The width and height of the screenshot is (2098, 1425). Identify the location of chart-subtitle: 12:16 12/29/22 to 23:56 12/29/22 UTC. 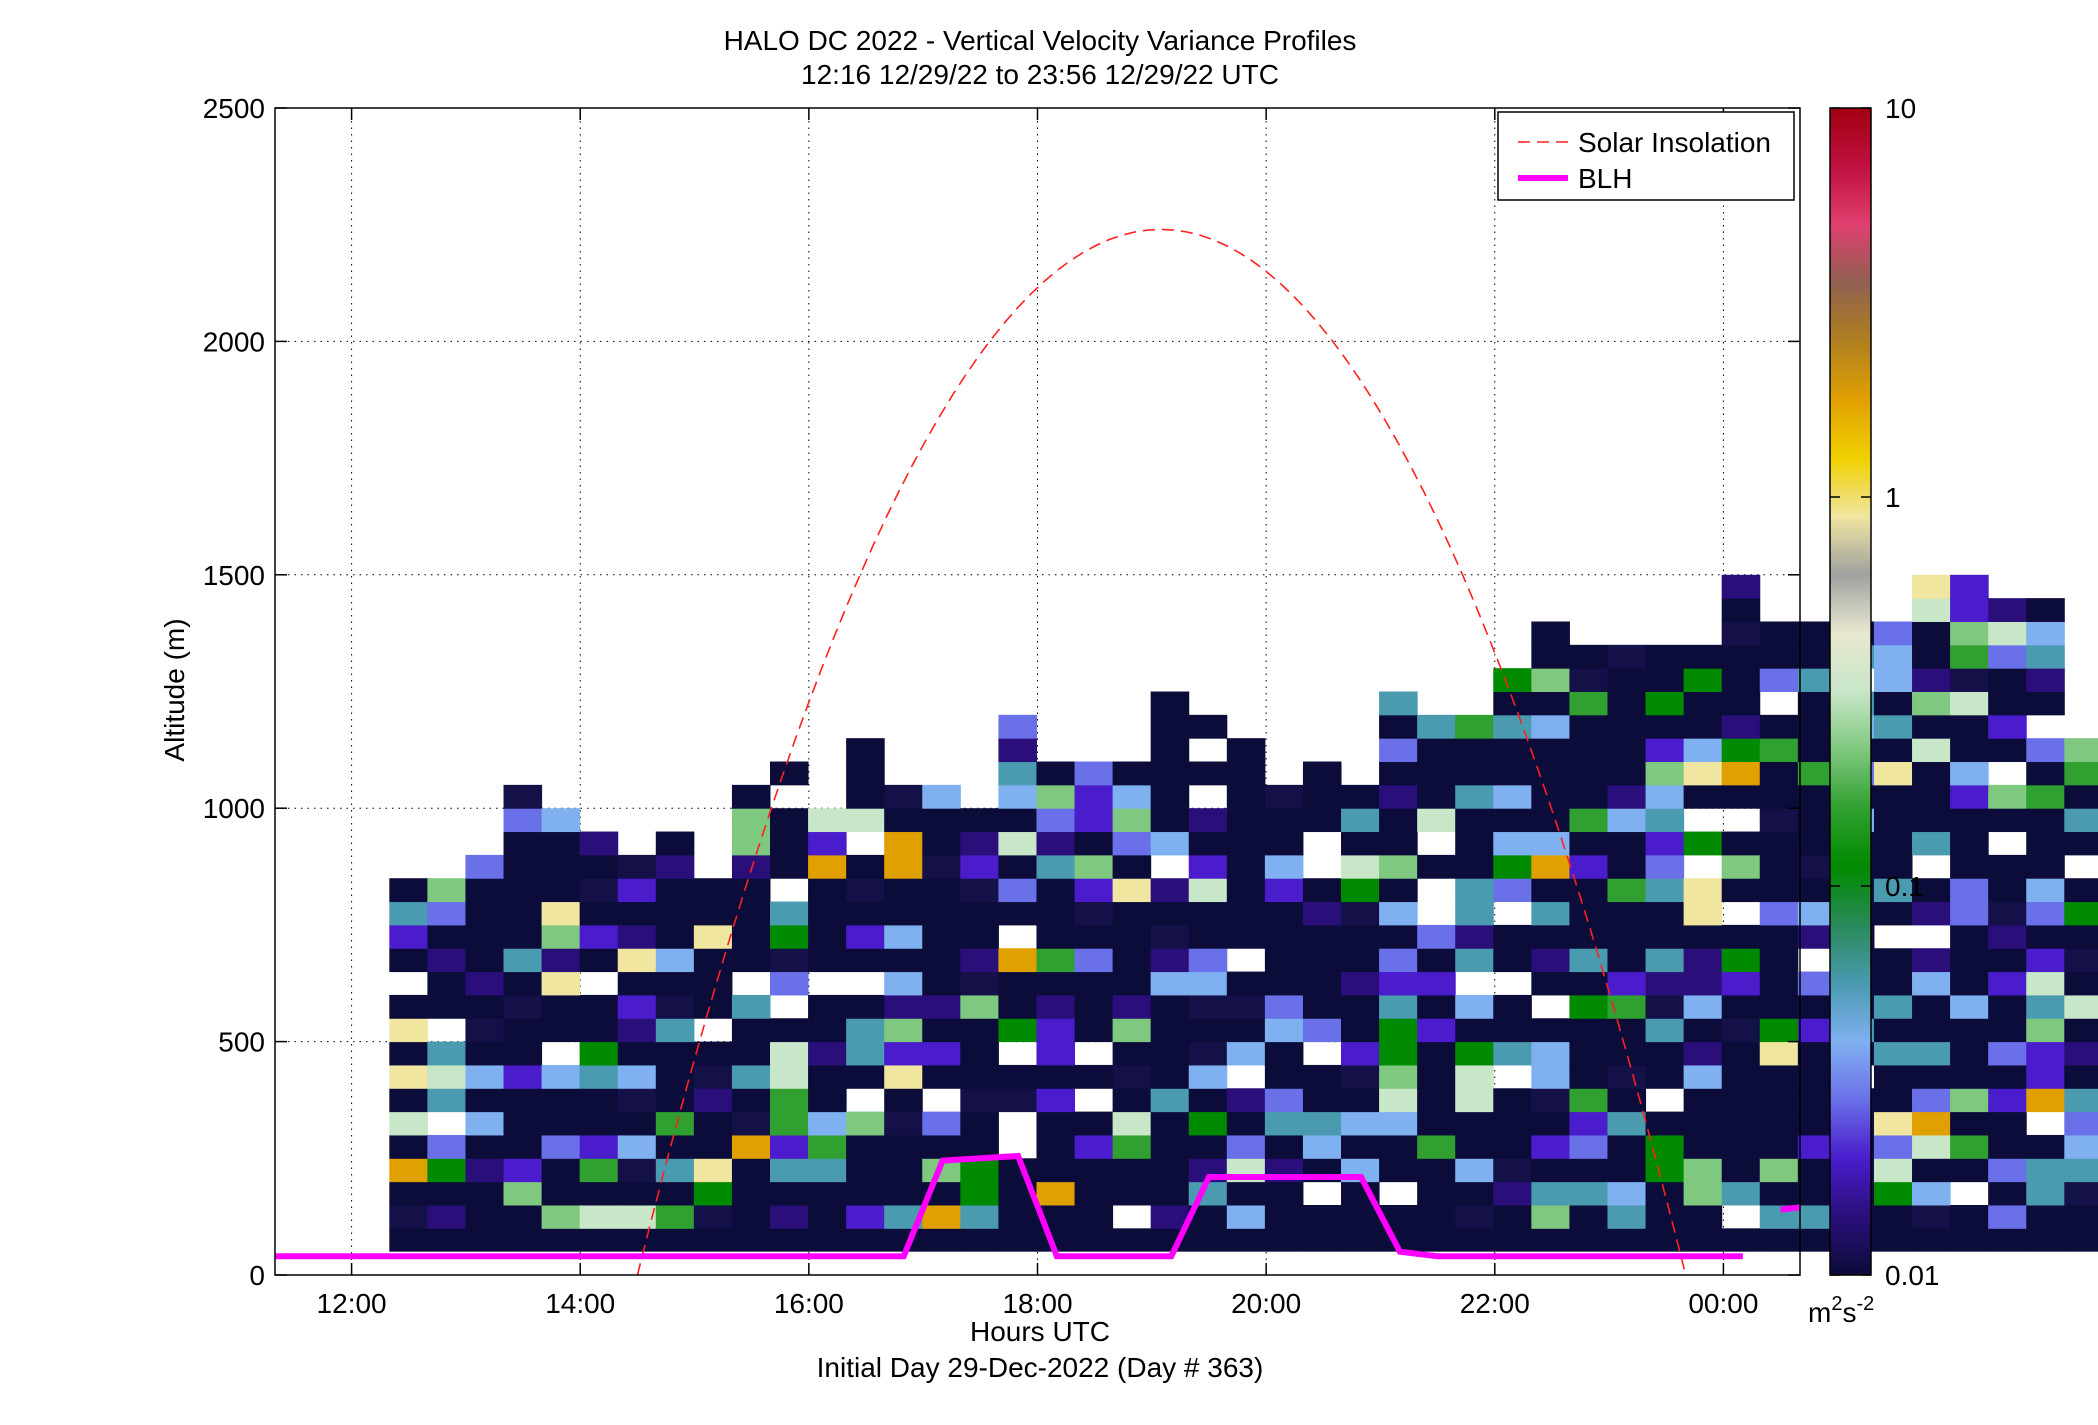
(1040, 74).